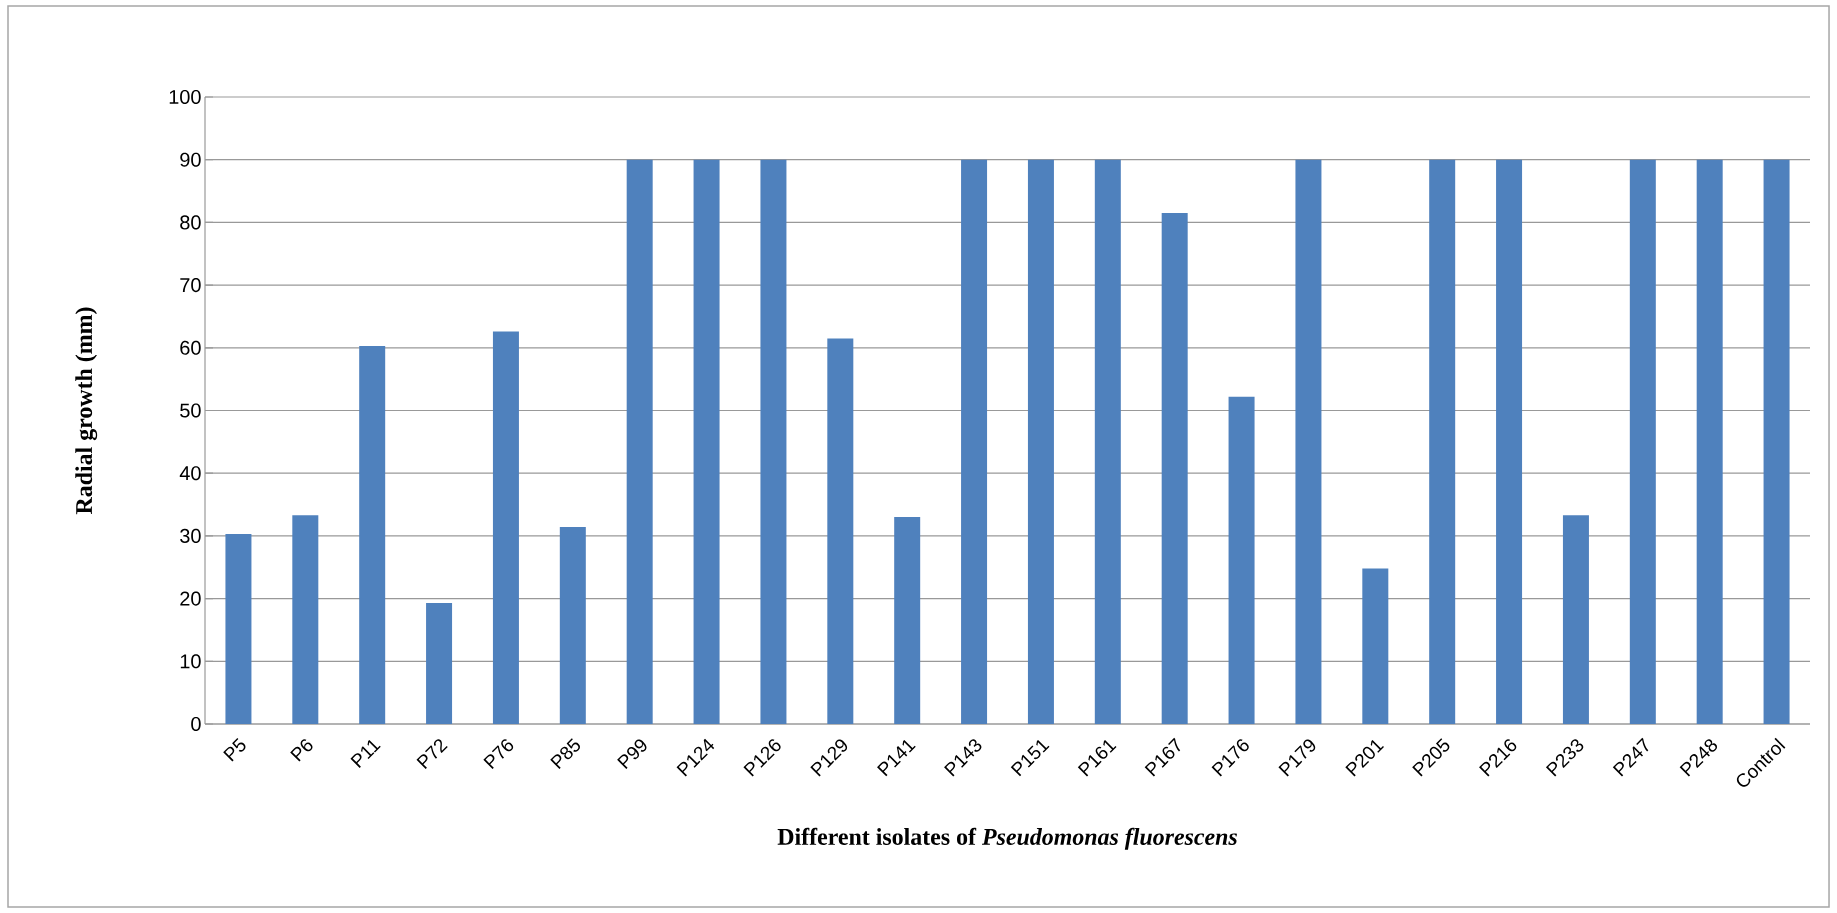 Image resolution: width=1837 pixels, height=913 pixels. I want to click on y-tick-label: 100, so click(185, 97).